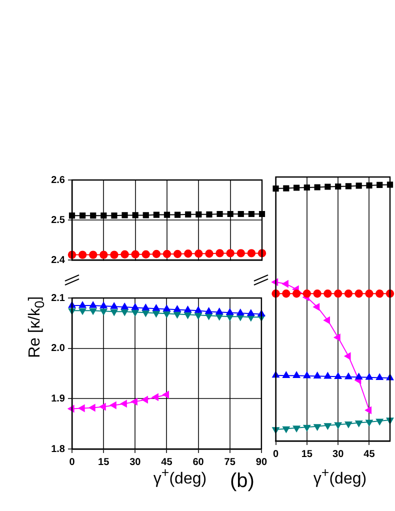 The image size is (395, 511). Describe the element at coordinates (242, 481) in the screenshot. I see `text: (b)` at that location.